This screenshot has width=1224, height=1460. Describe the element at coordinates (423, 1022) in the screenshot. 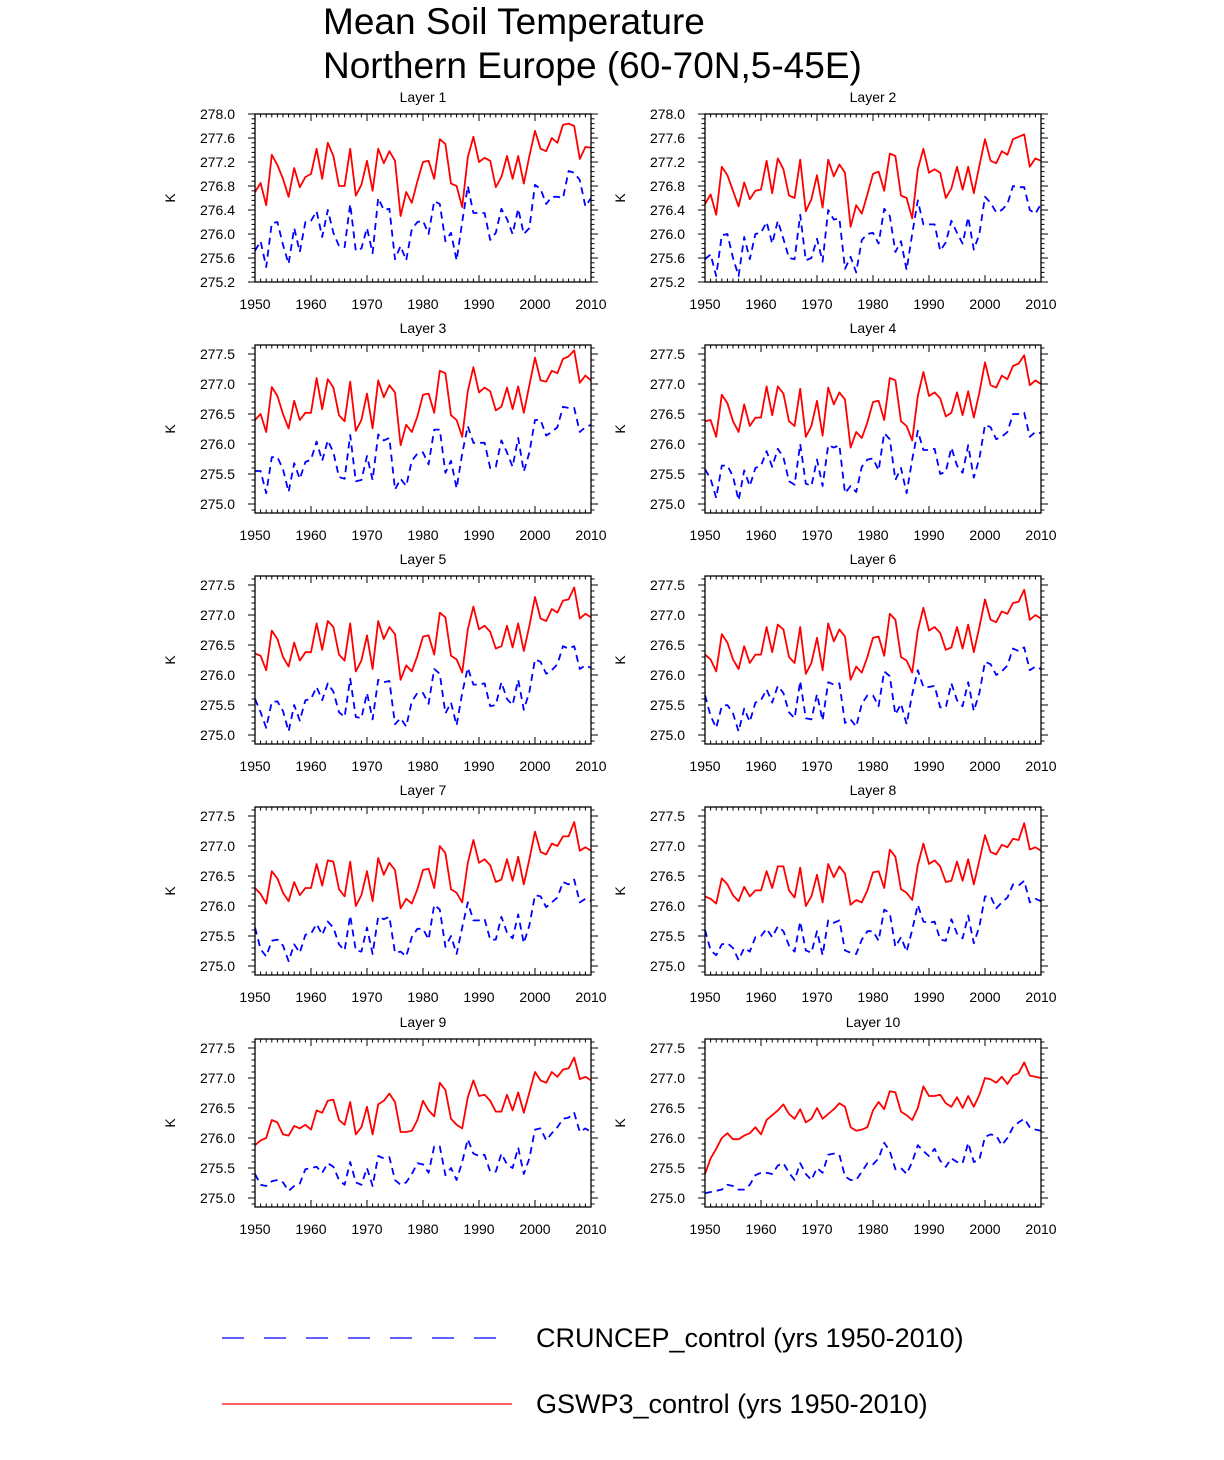

I see `panel-title: Layer 9` at that location.